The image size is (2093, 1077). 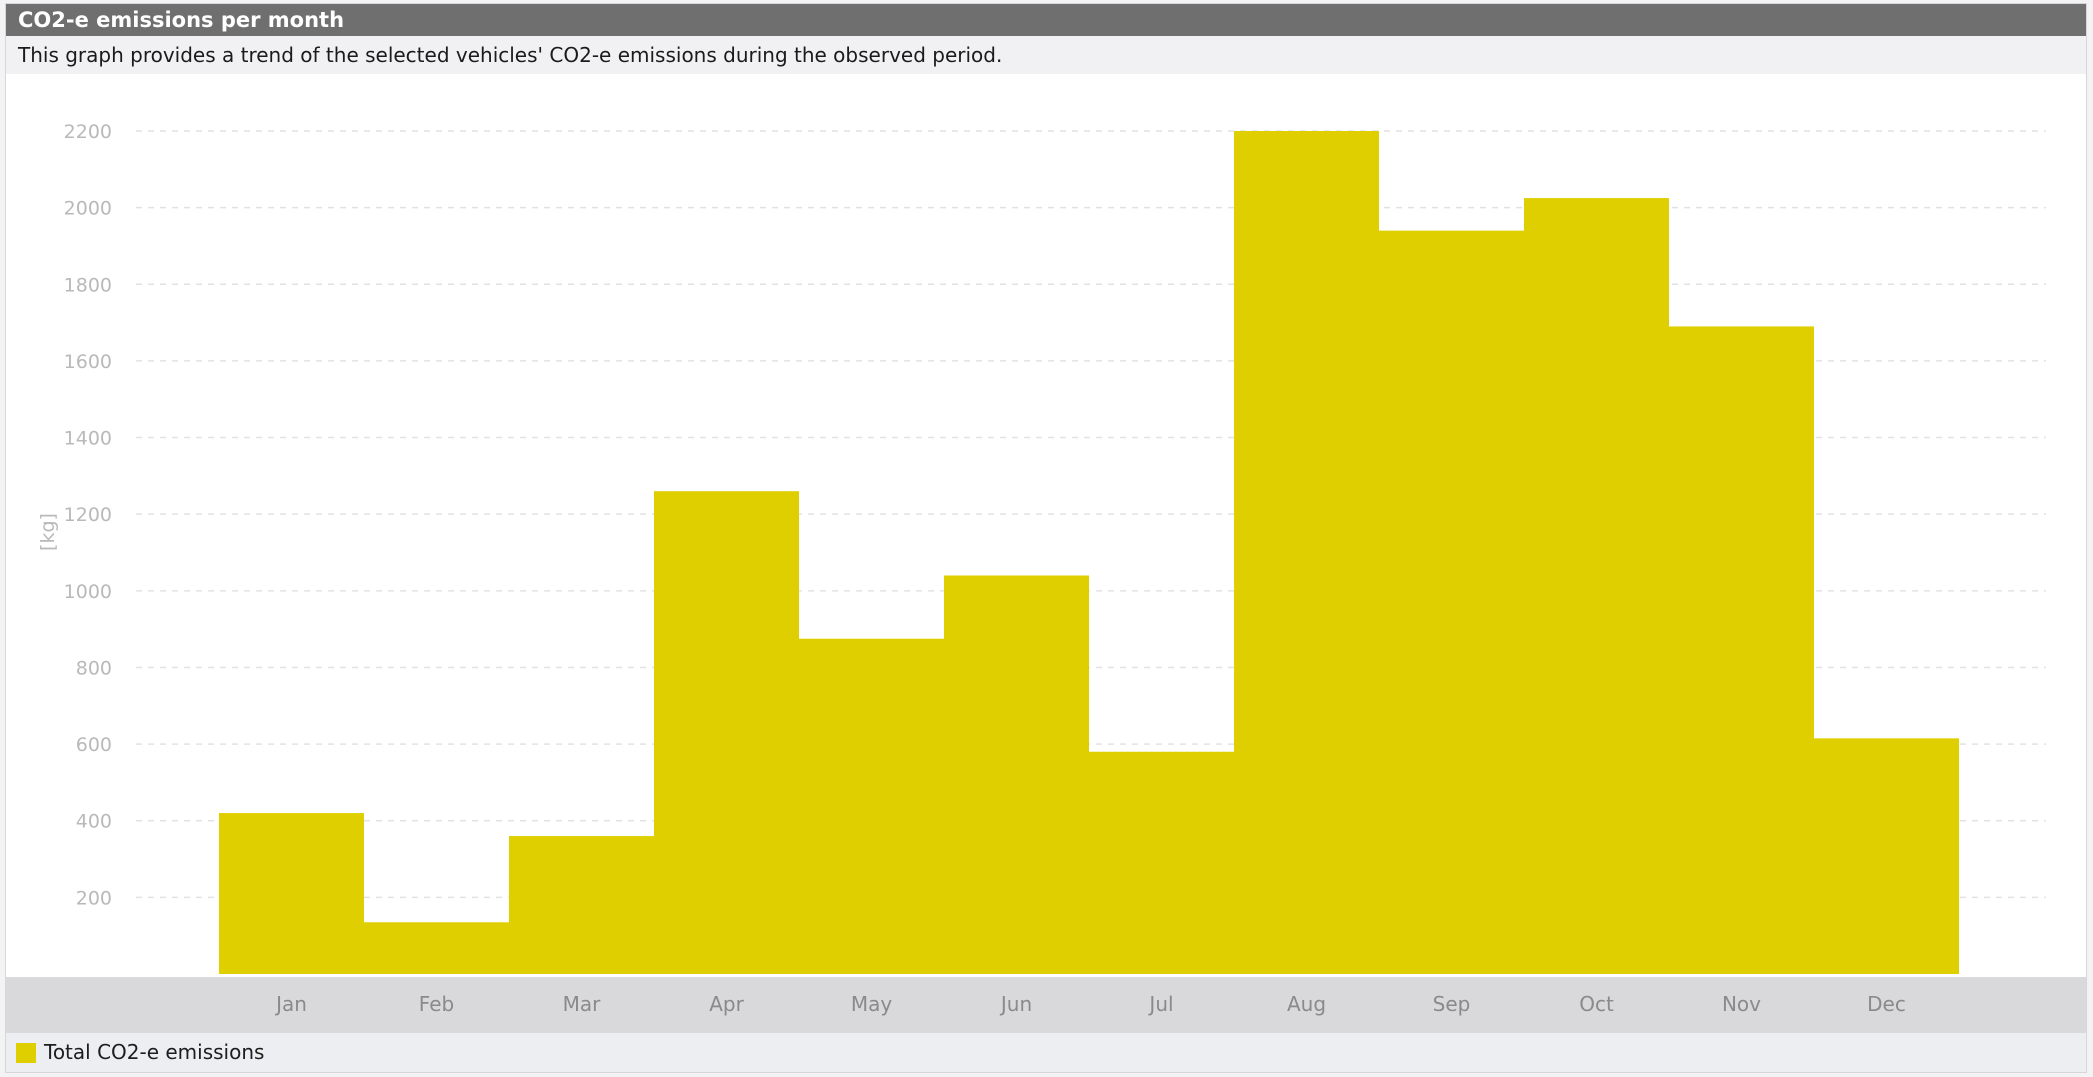 I want to click on legend-swatch, so click(x=26, y=1053).